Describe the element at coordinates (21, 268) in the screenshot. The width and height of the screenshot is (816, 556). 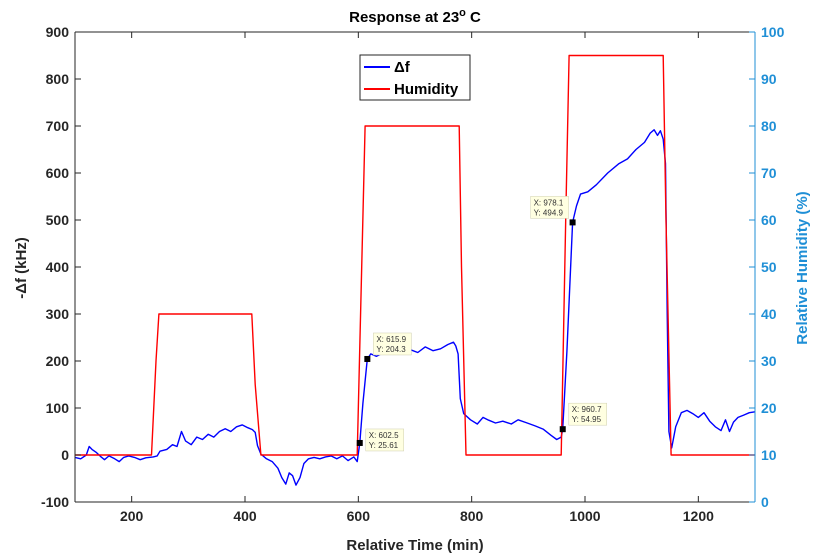
I see `y-axis-title-left: -Δf (kHz)` at that location.